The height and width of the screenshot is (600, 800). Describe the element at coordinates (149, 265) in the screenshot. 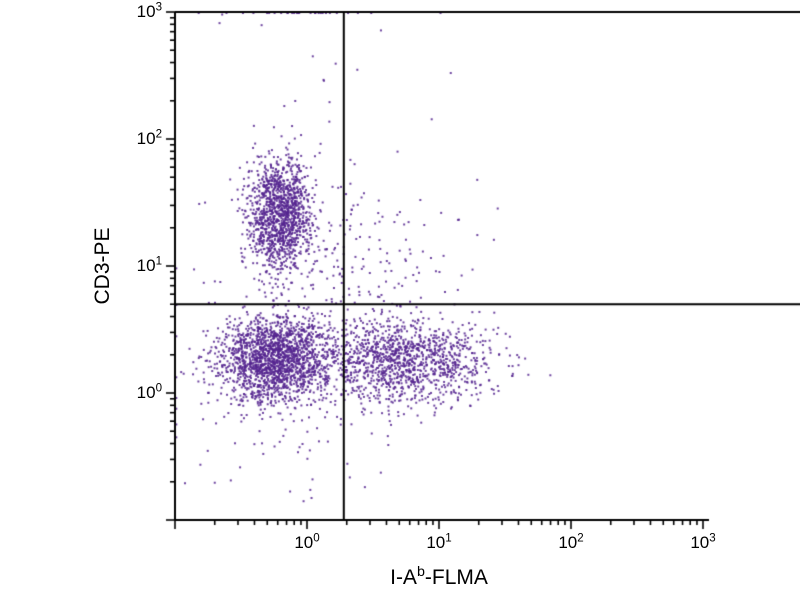

I see `y-tick-label: 10¹` at that location.